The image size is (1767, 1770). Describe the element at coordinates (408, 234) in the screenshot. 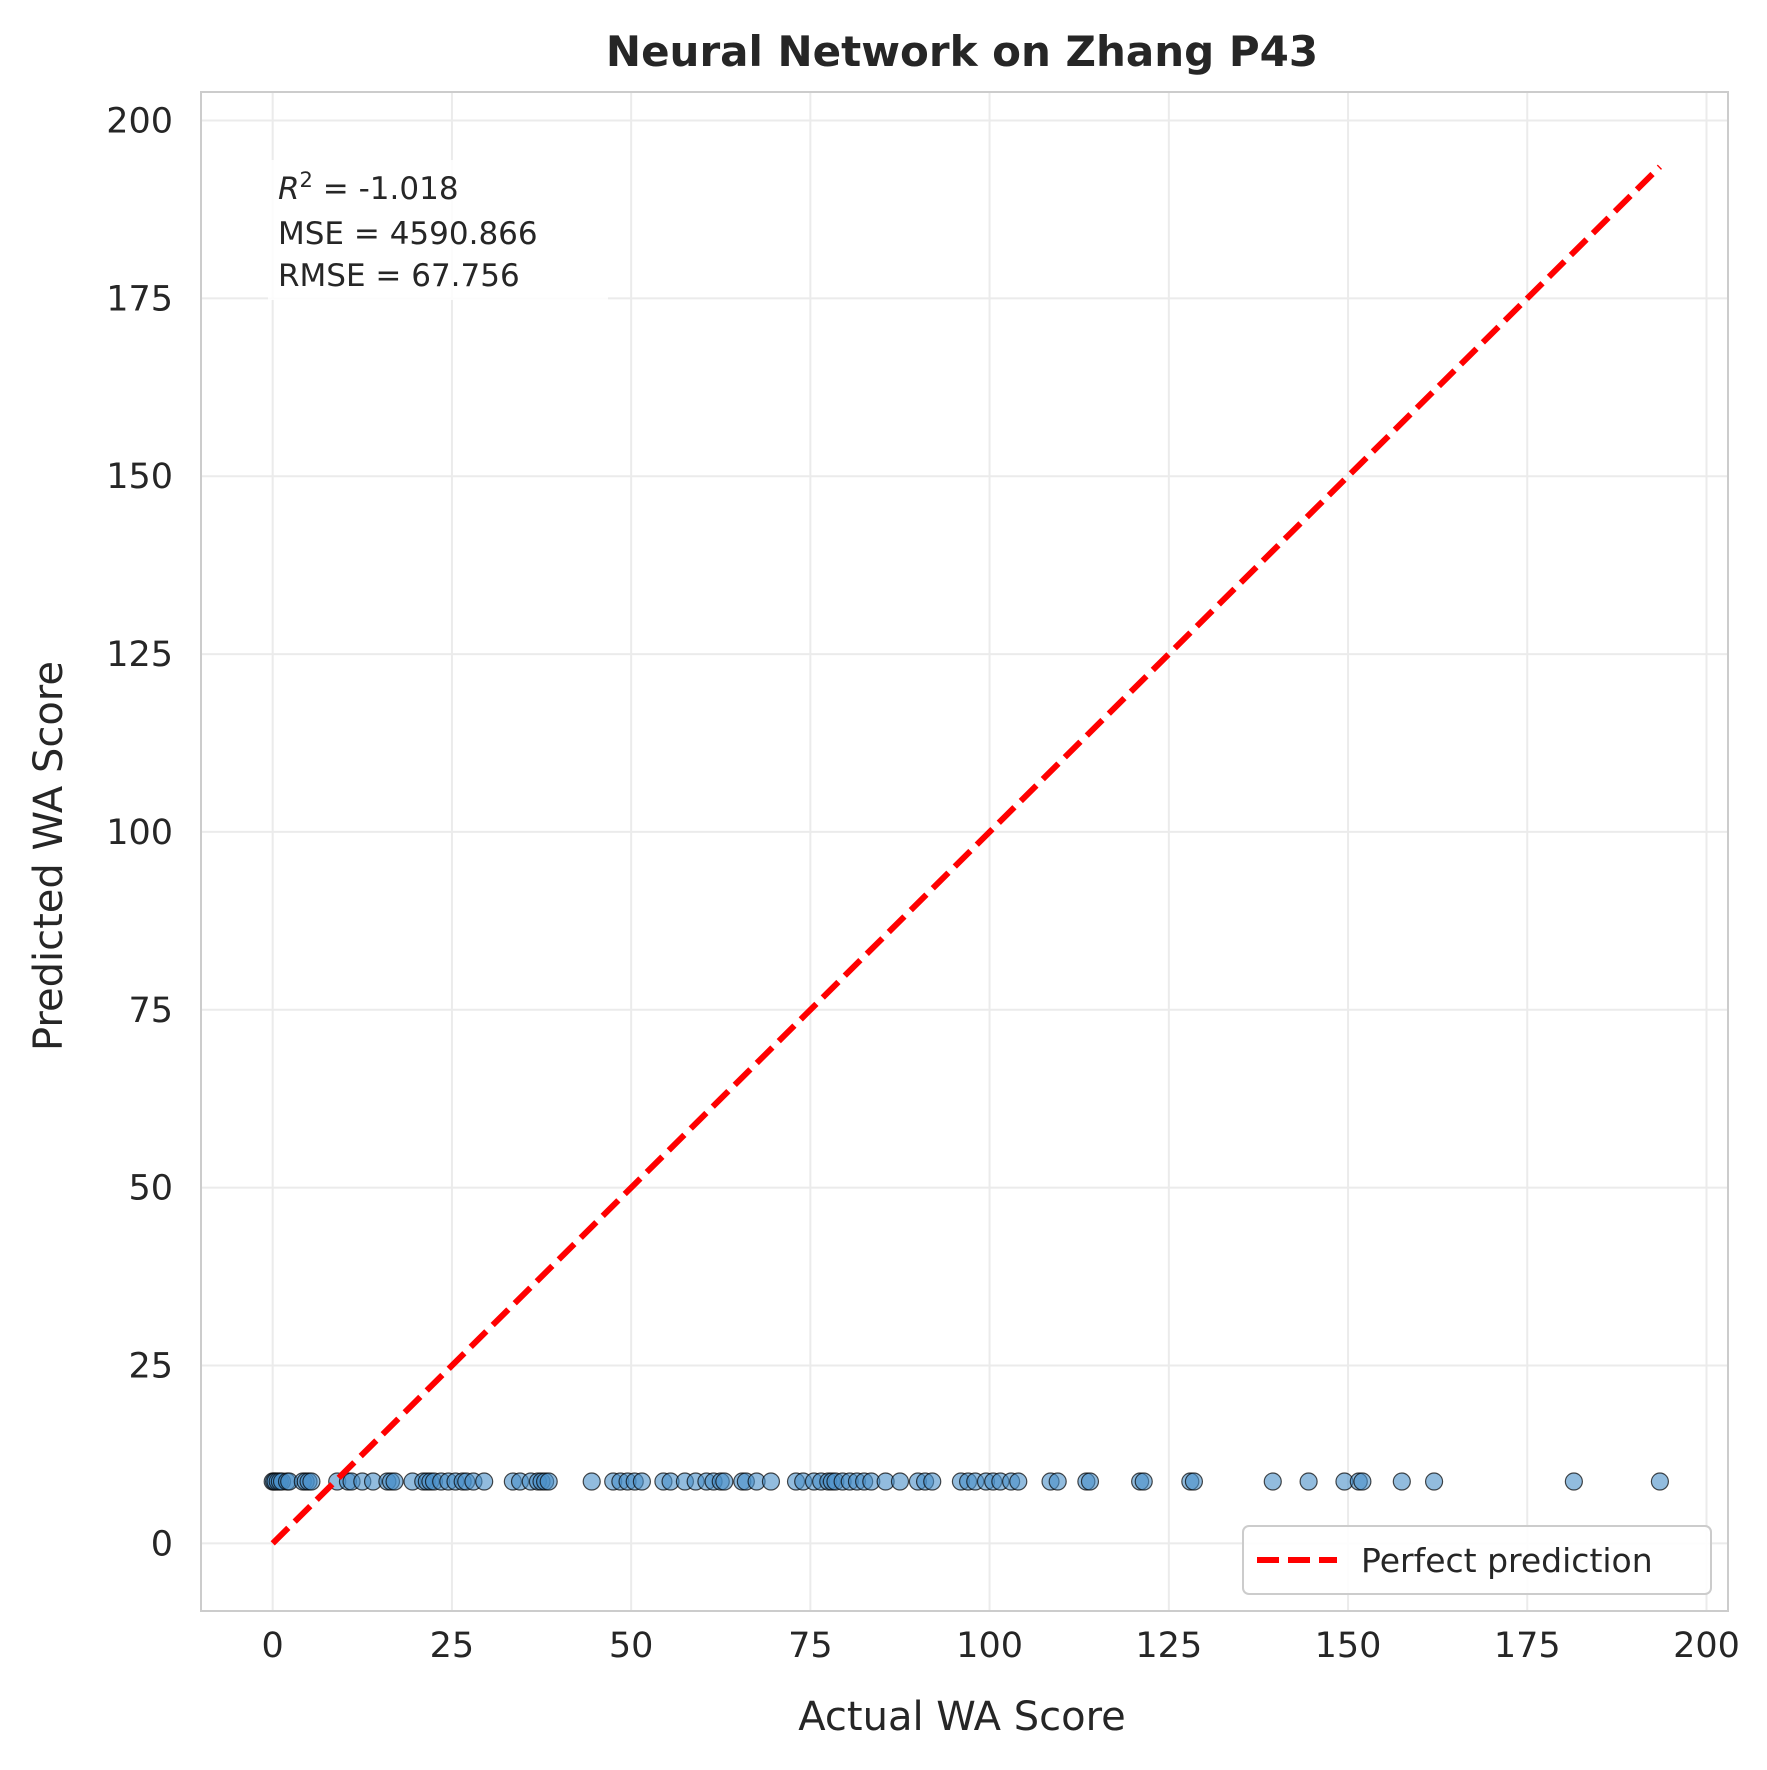

I see `mse-annotation: MSE = 4590.866` at that location.